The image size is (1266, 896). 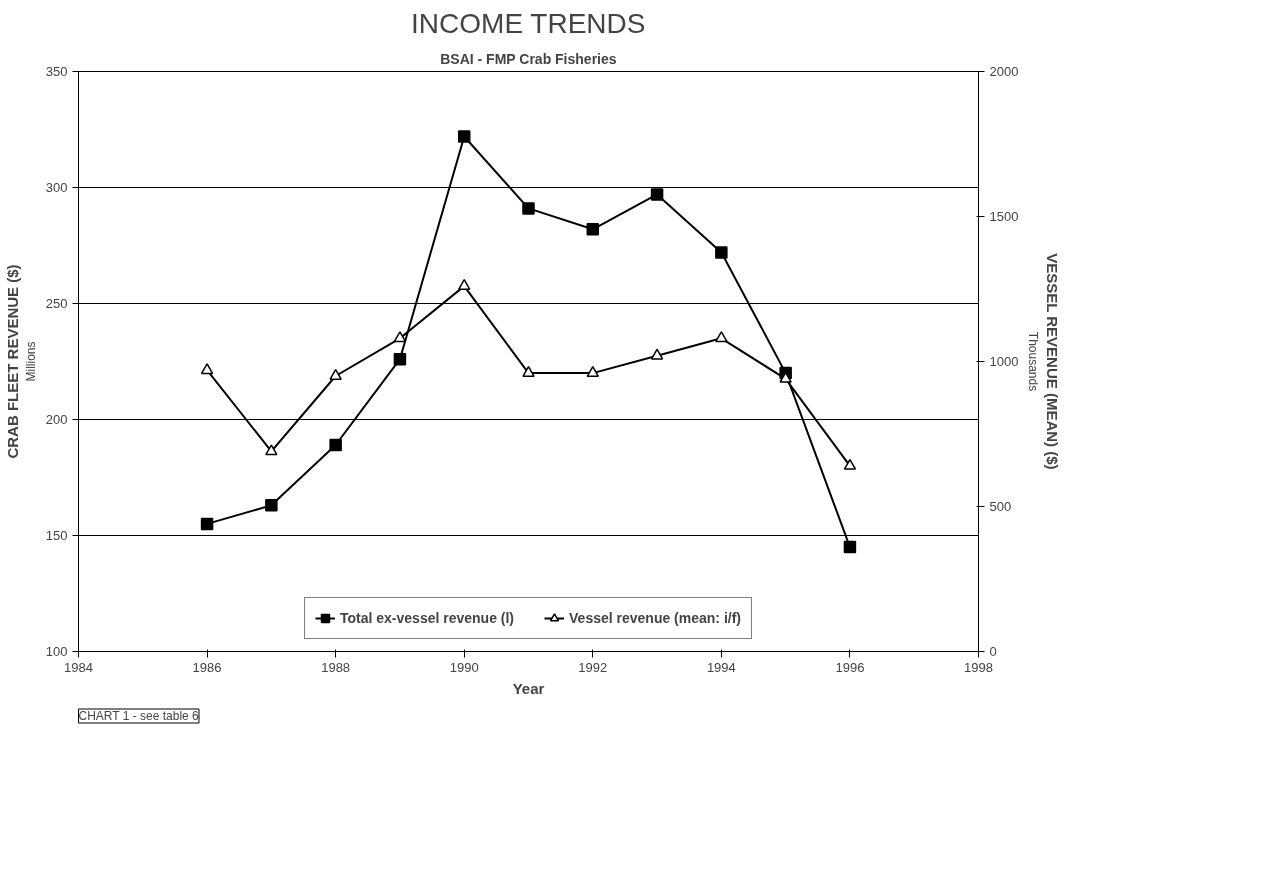 What do you see at coordinates (56, 303) in the screenshot?
I see `y-tick-label: 250` at bounding box center [56, 303].